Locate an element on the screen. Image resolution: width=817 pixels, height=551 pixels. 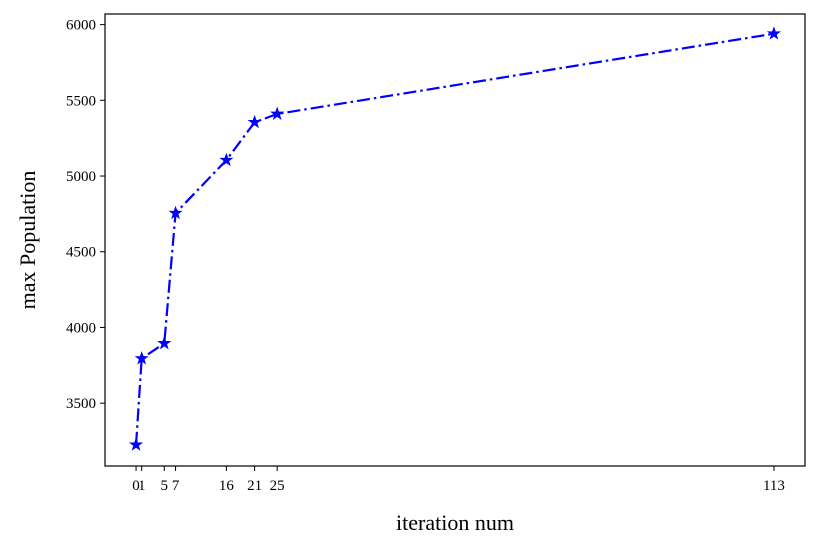
y-axis: 3500 4000 4500 5000 5500 6000 is located at coordinates (85, 215).